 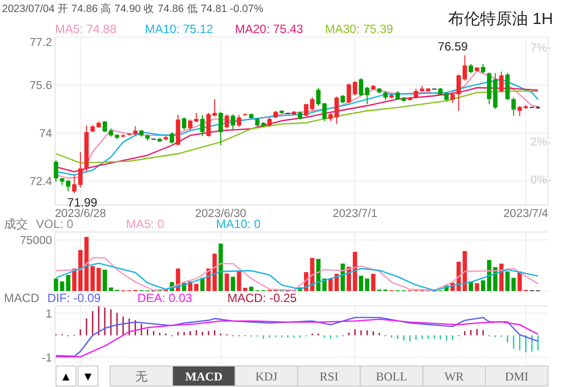 I want to click on text: MACD, so click(x=204, y=377).